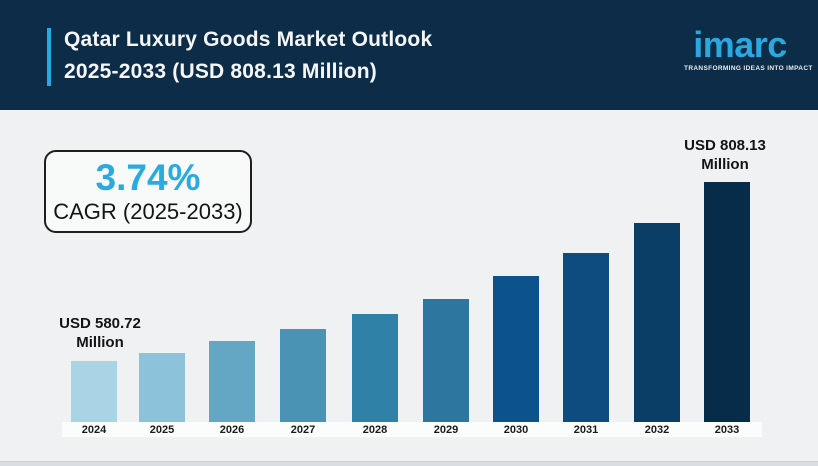 The width and height of the screenshot is (818, 466). I want to click on page-title-line2: 2025-2033 (USD 808.13 Million), so click(220, 71).